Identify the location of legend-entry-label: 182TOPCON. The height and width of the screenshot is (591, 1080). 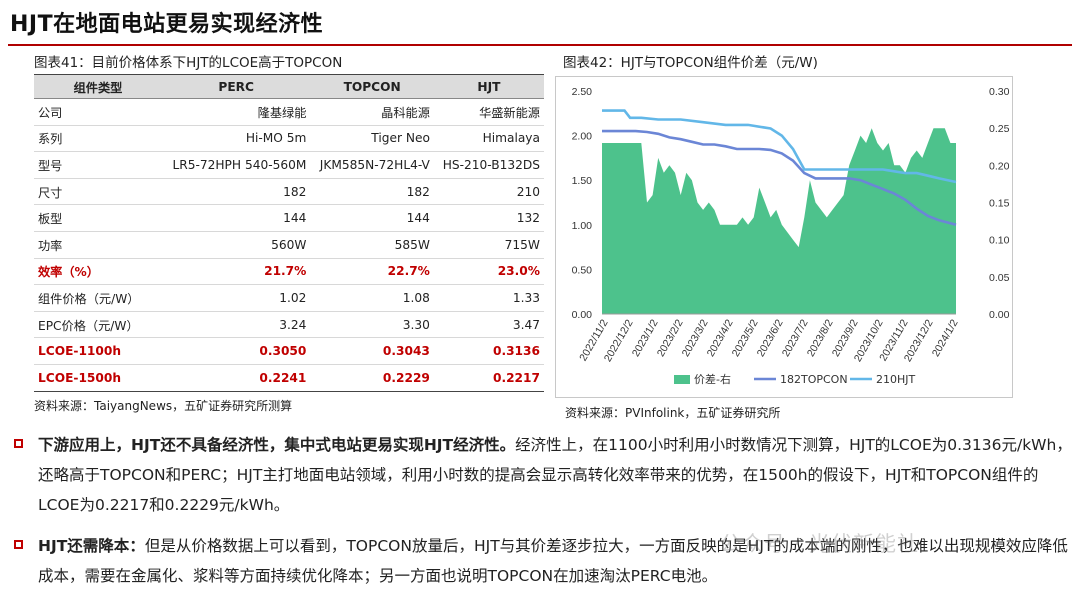
(814, 379).